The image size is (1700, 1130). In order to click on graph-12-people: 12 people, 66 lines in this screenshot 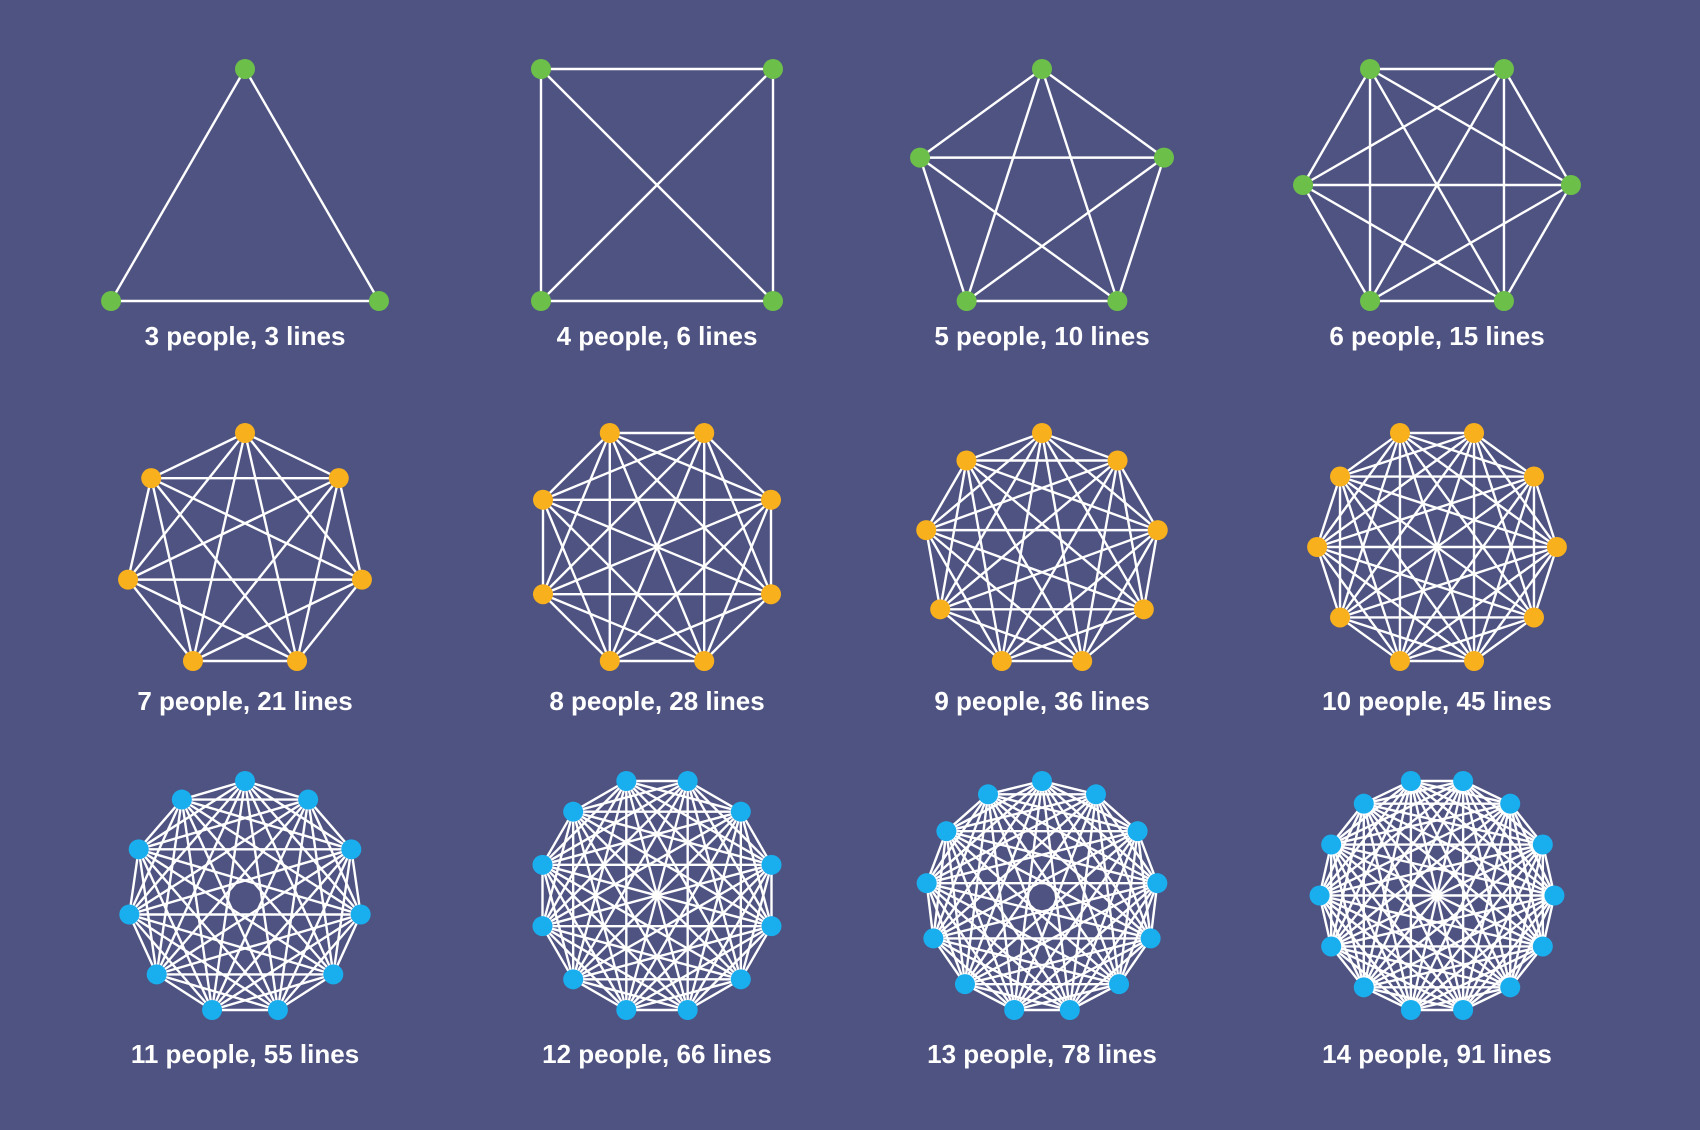, I will do `click(657, 920)`.